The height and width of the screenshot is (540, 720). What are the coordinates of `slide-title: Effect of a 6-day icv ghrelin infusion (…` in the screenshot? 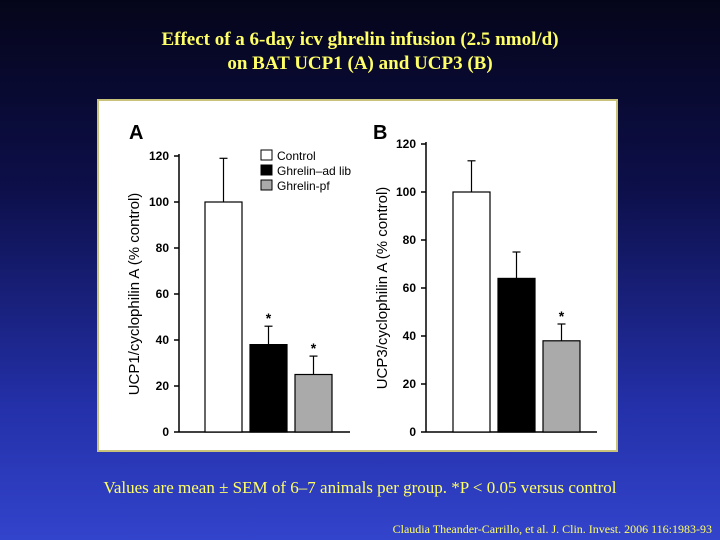 It's located at (360, 52).